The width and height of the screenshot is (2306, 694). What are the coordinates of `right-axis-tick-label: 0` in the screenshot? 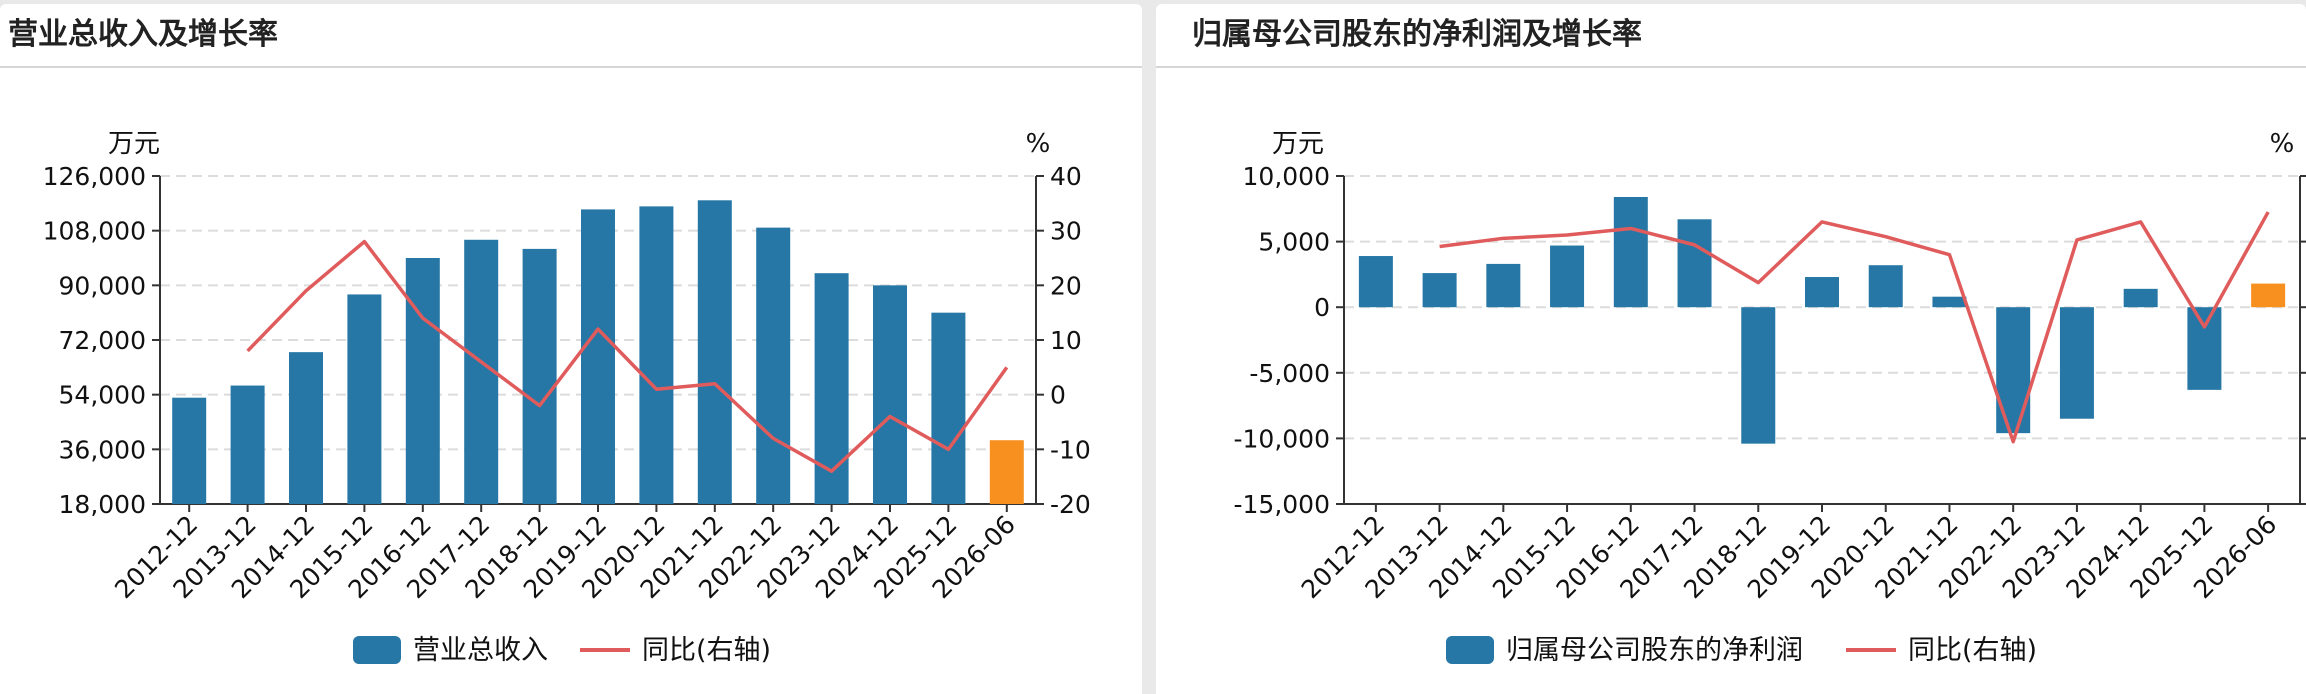 It's located at (1058, 395).